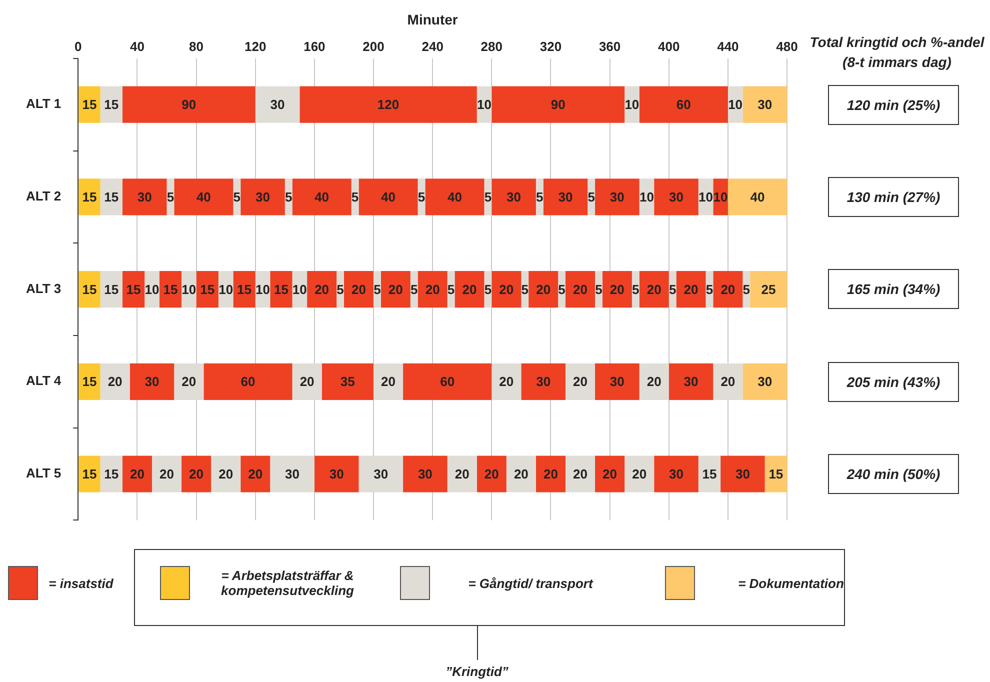  I want to click on y-tick-label: ALT 3, so click(44, 288).